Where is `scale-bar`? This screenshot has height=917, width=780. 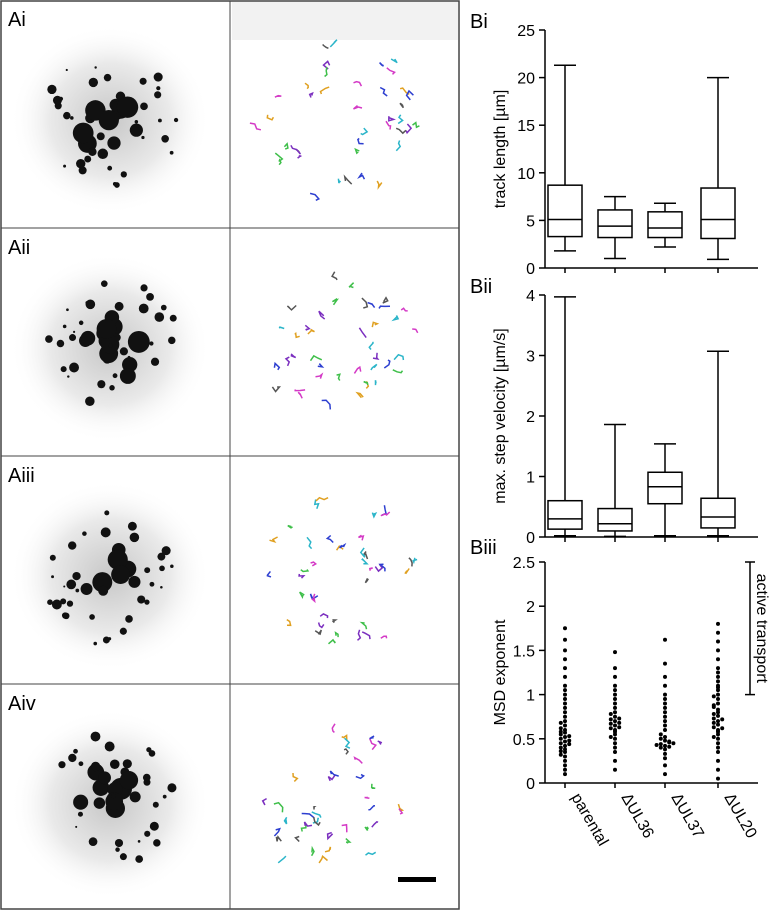 scale-bar is located at coordinates (417, 879).